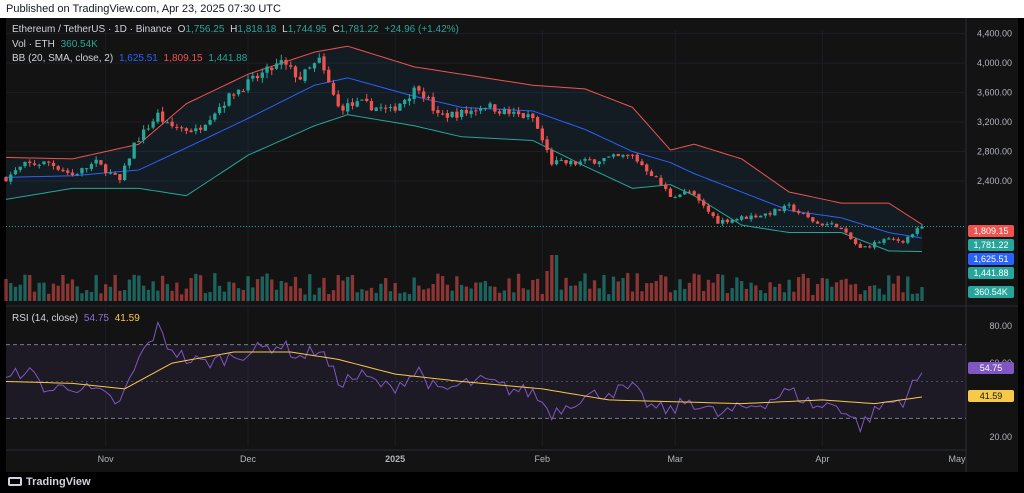 Image resolution: width=1024 pixels, height=493 pixels. Describe the element at coordinates (49, 482) in the screenshot. I see `tradingview-logo: TradingView` at that location.